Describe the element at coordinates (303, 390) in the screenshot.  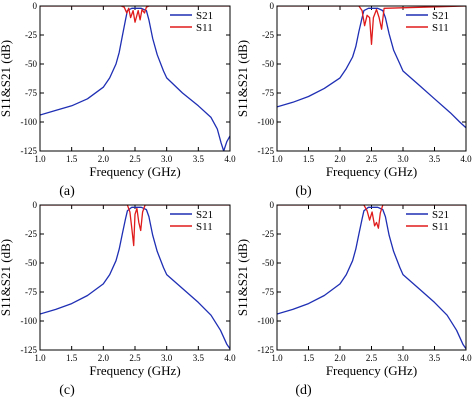
I see `panel-label: (d)` at that location.